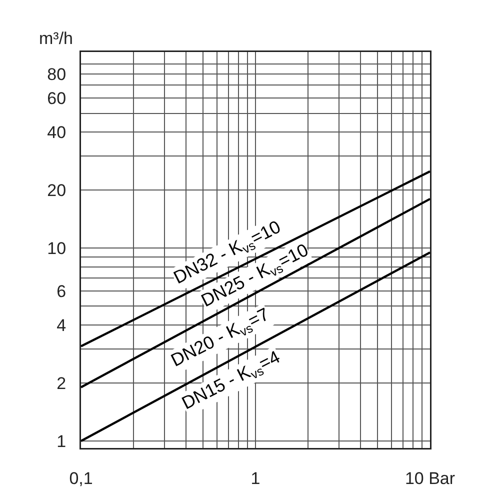 This screenshot has width=500, height=500. I want to click on y-tick-label: 40, so click(56, 132).